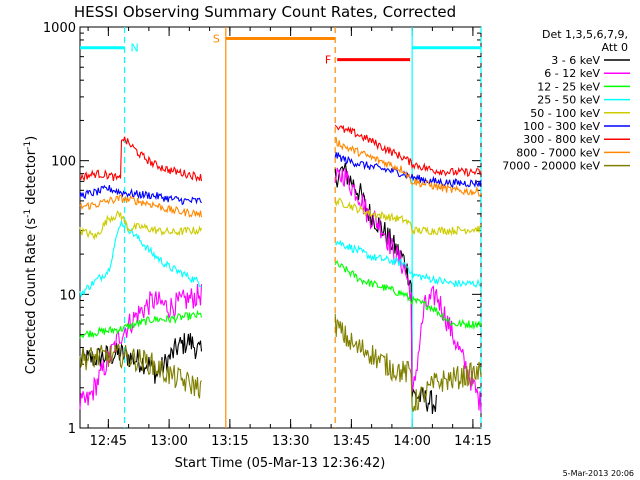 The image size is (640, 480). I want to click on x-tick-label: 12:45, so click(108, 441).